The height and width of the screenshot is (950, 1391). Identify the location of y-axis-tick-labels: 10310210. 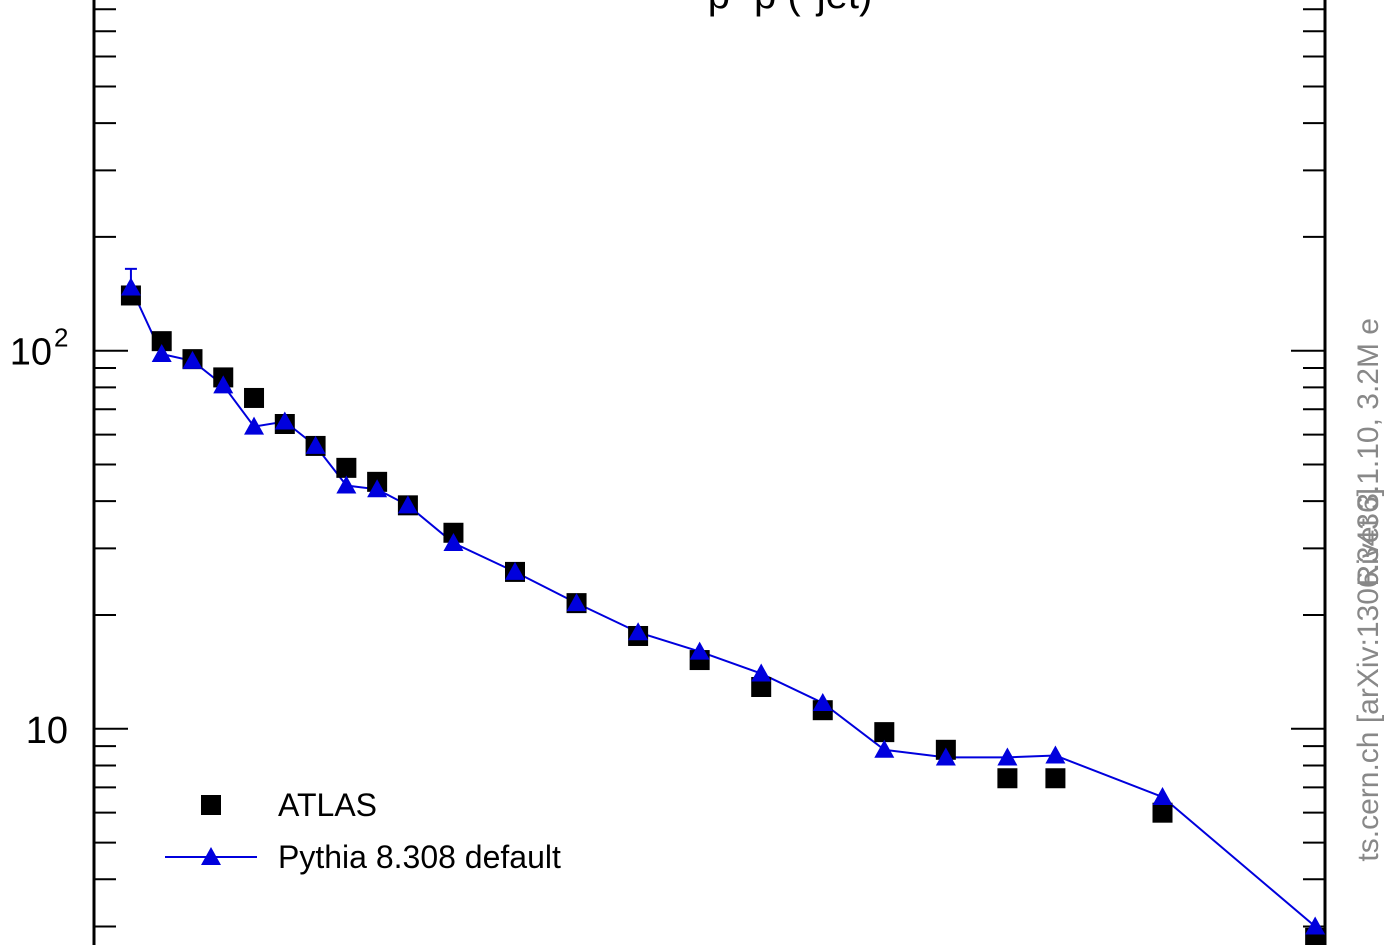
(39, 537).